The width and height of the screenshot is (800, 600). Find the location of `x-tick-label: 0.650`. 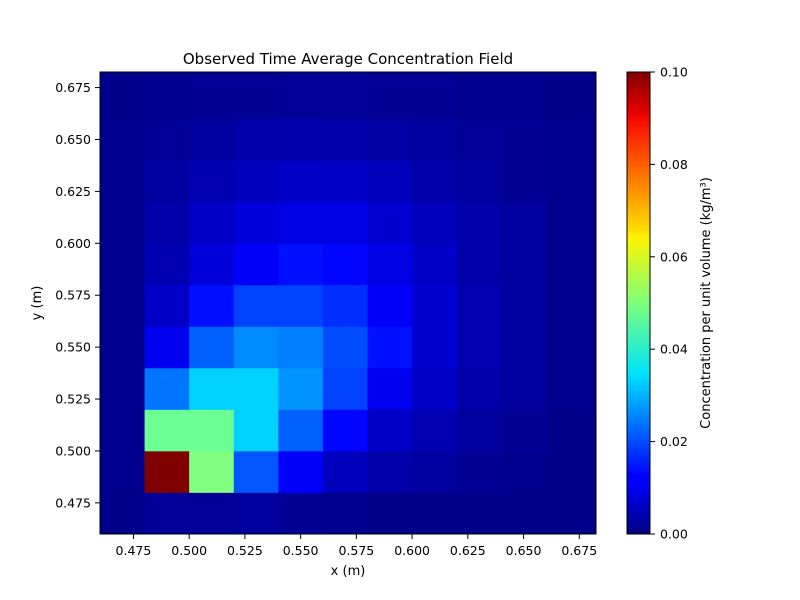

x-tick-label: 0.650 is located at coordinates (524, 550).